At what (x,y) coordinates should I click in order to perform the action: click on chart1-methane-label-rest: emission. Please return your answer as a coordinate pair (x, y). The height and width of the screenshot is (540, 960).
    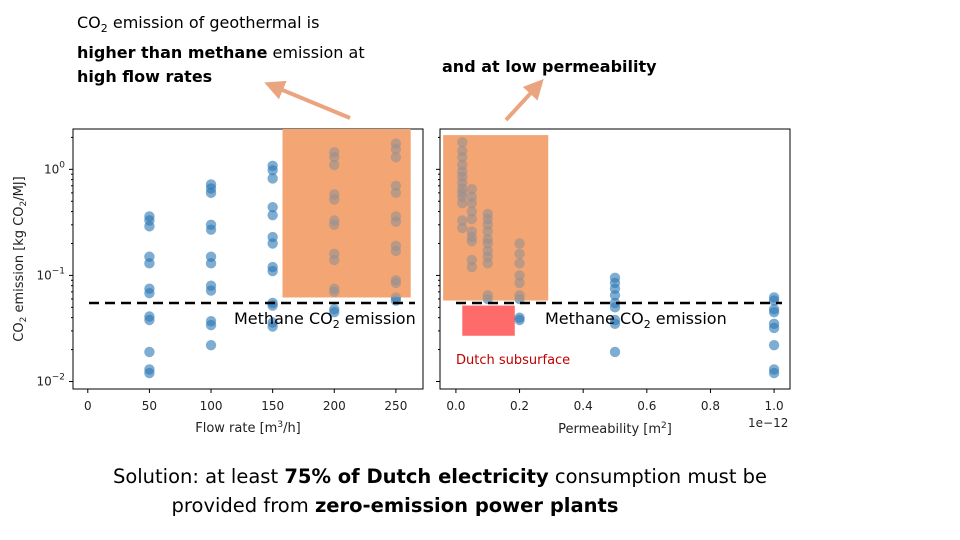
    Looking at the image, I should click on (378, 318).